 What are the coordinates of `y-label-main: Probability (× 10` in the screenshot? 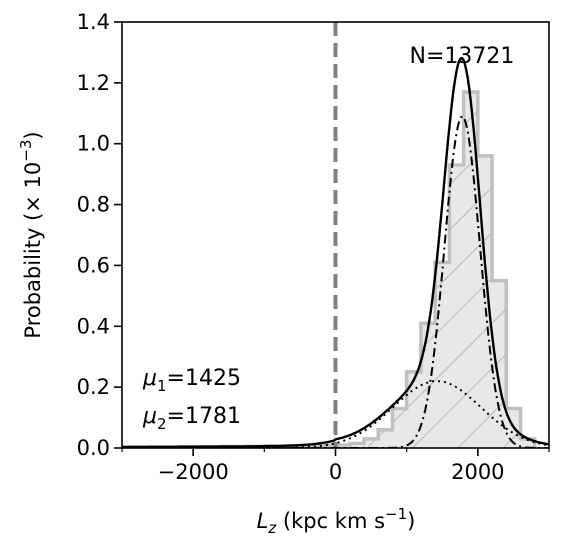 It's located at (33, 250).